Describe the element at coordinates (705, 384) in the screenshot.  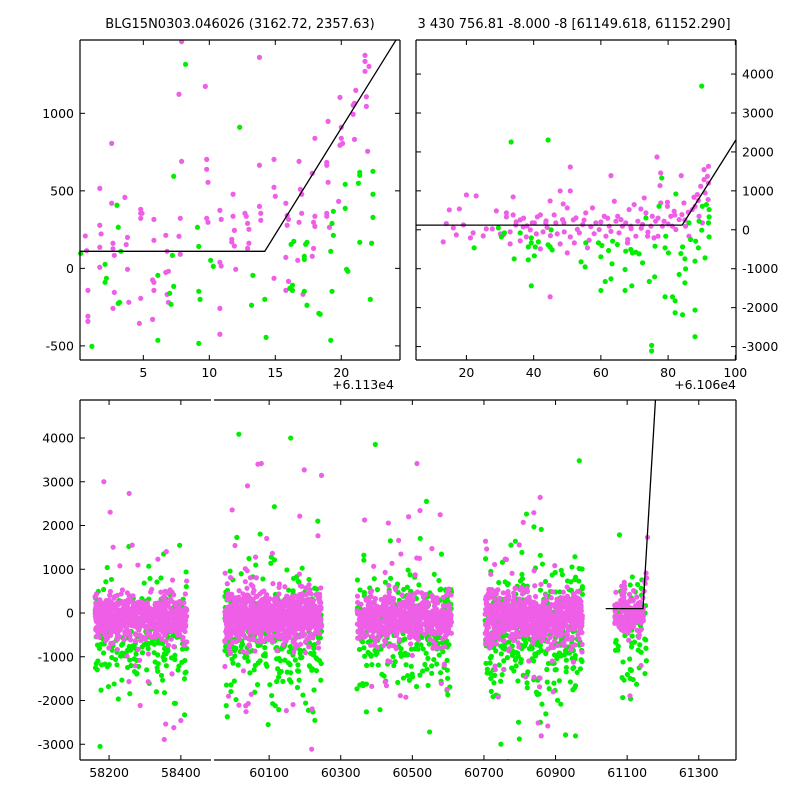
I see `top-right-x-offset: +6.106e4` at that location.